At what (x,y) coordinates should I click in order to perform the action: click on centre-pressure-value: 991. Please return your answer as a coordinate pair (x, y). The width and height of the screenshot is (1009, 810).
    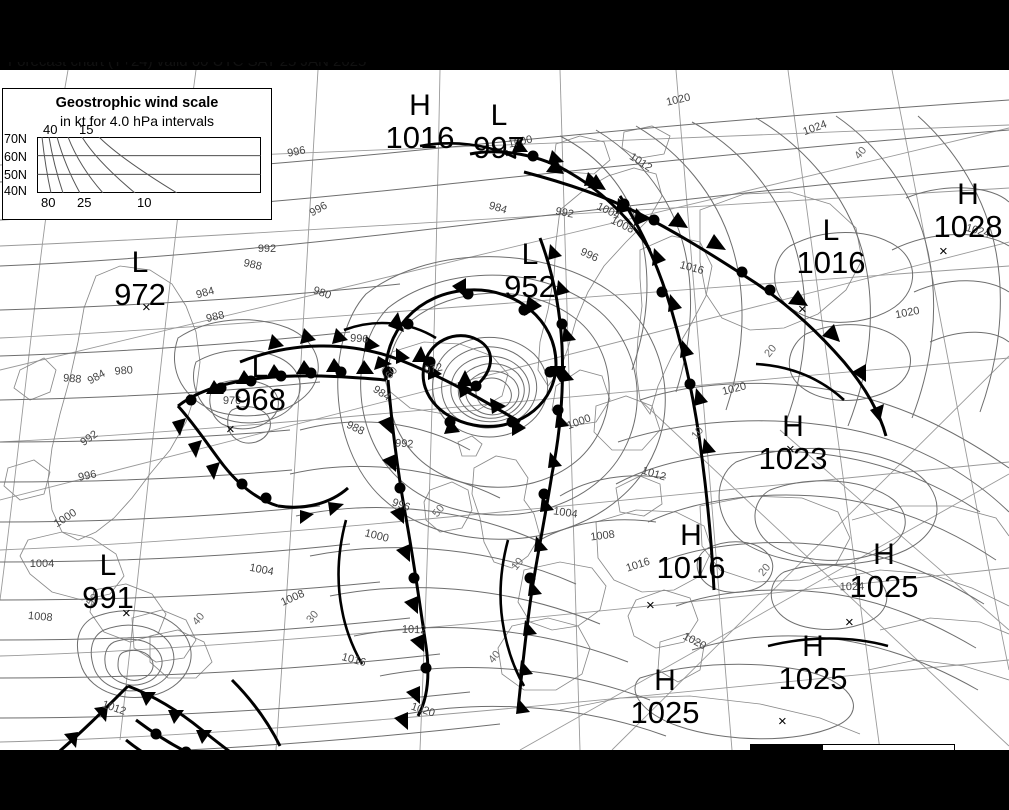
    Looking at the image, I should click on (108, 597).